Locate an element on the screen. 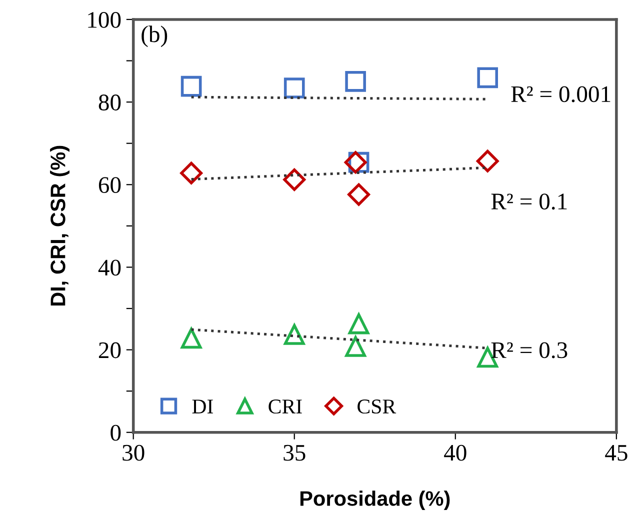 This screenshot has width=629, height=526. x-tick-label: 45 is located at coordinates (616, 453).